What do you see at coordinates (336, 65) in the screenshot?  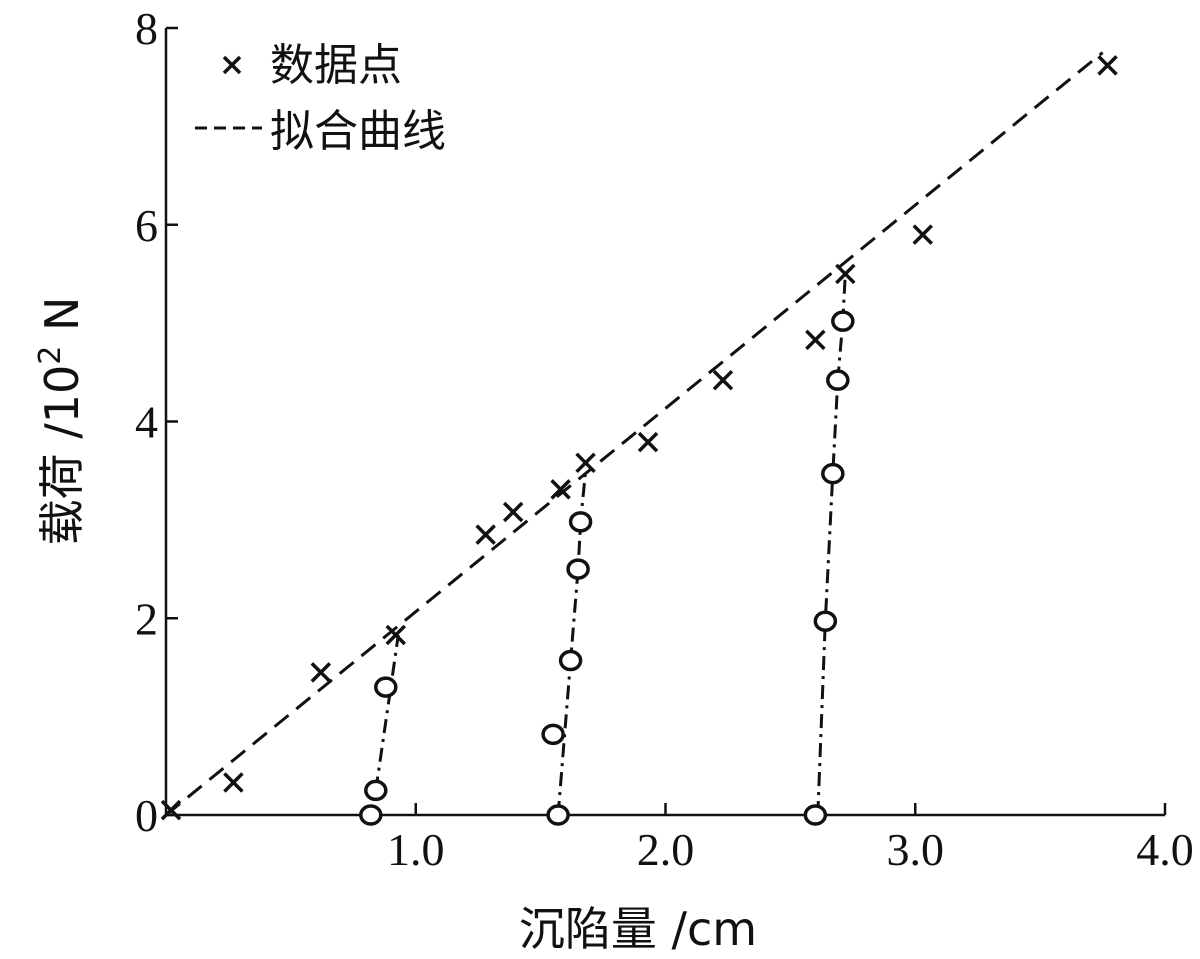 I see `legend-label-data-points: 数据点` at bounding box center [336, 65].